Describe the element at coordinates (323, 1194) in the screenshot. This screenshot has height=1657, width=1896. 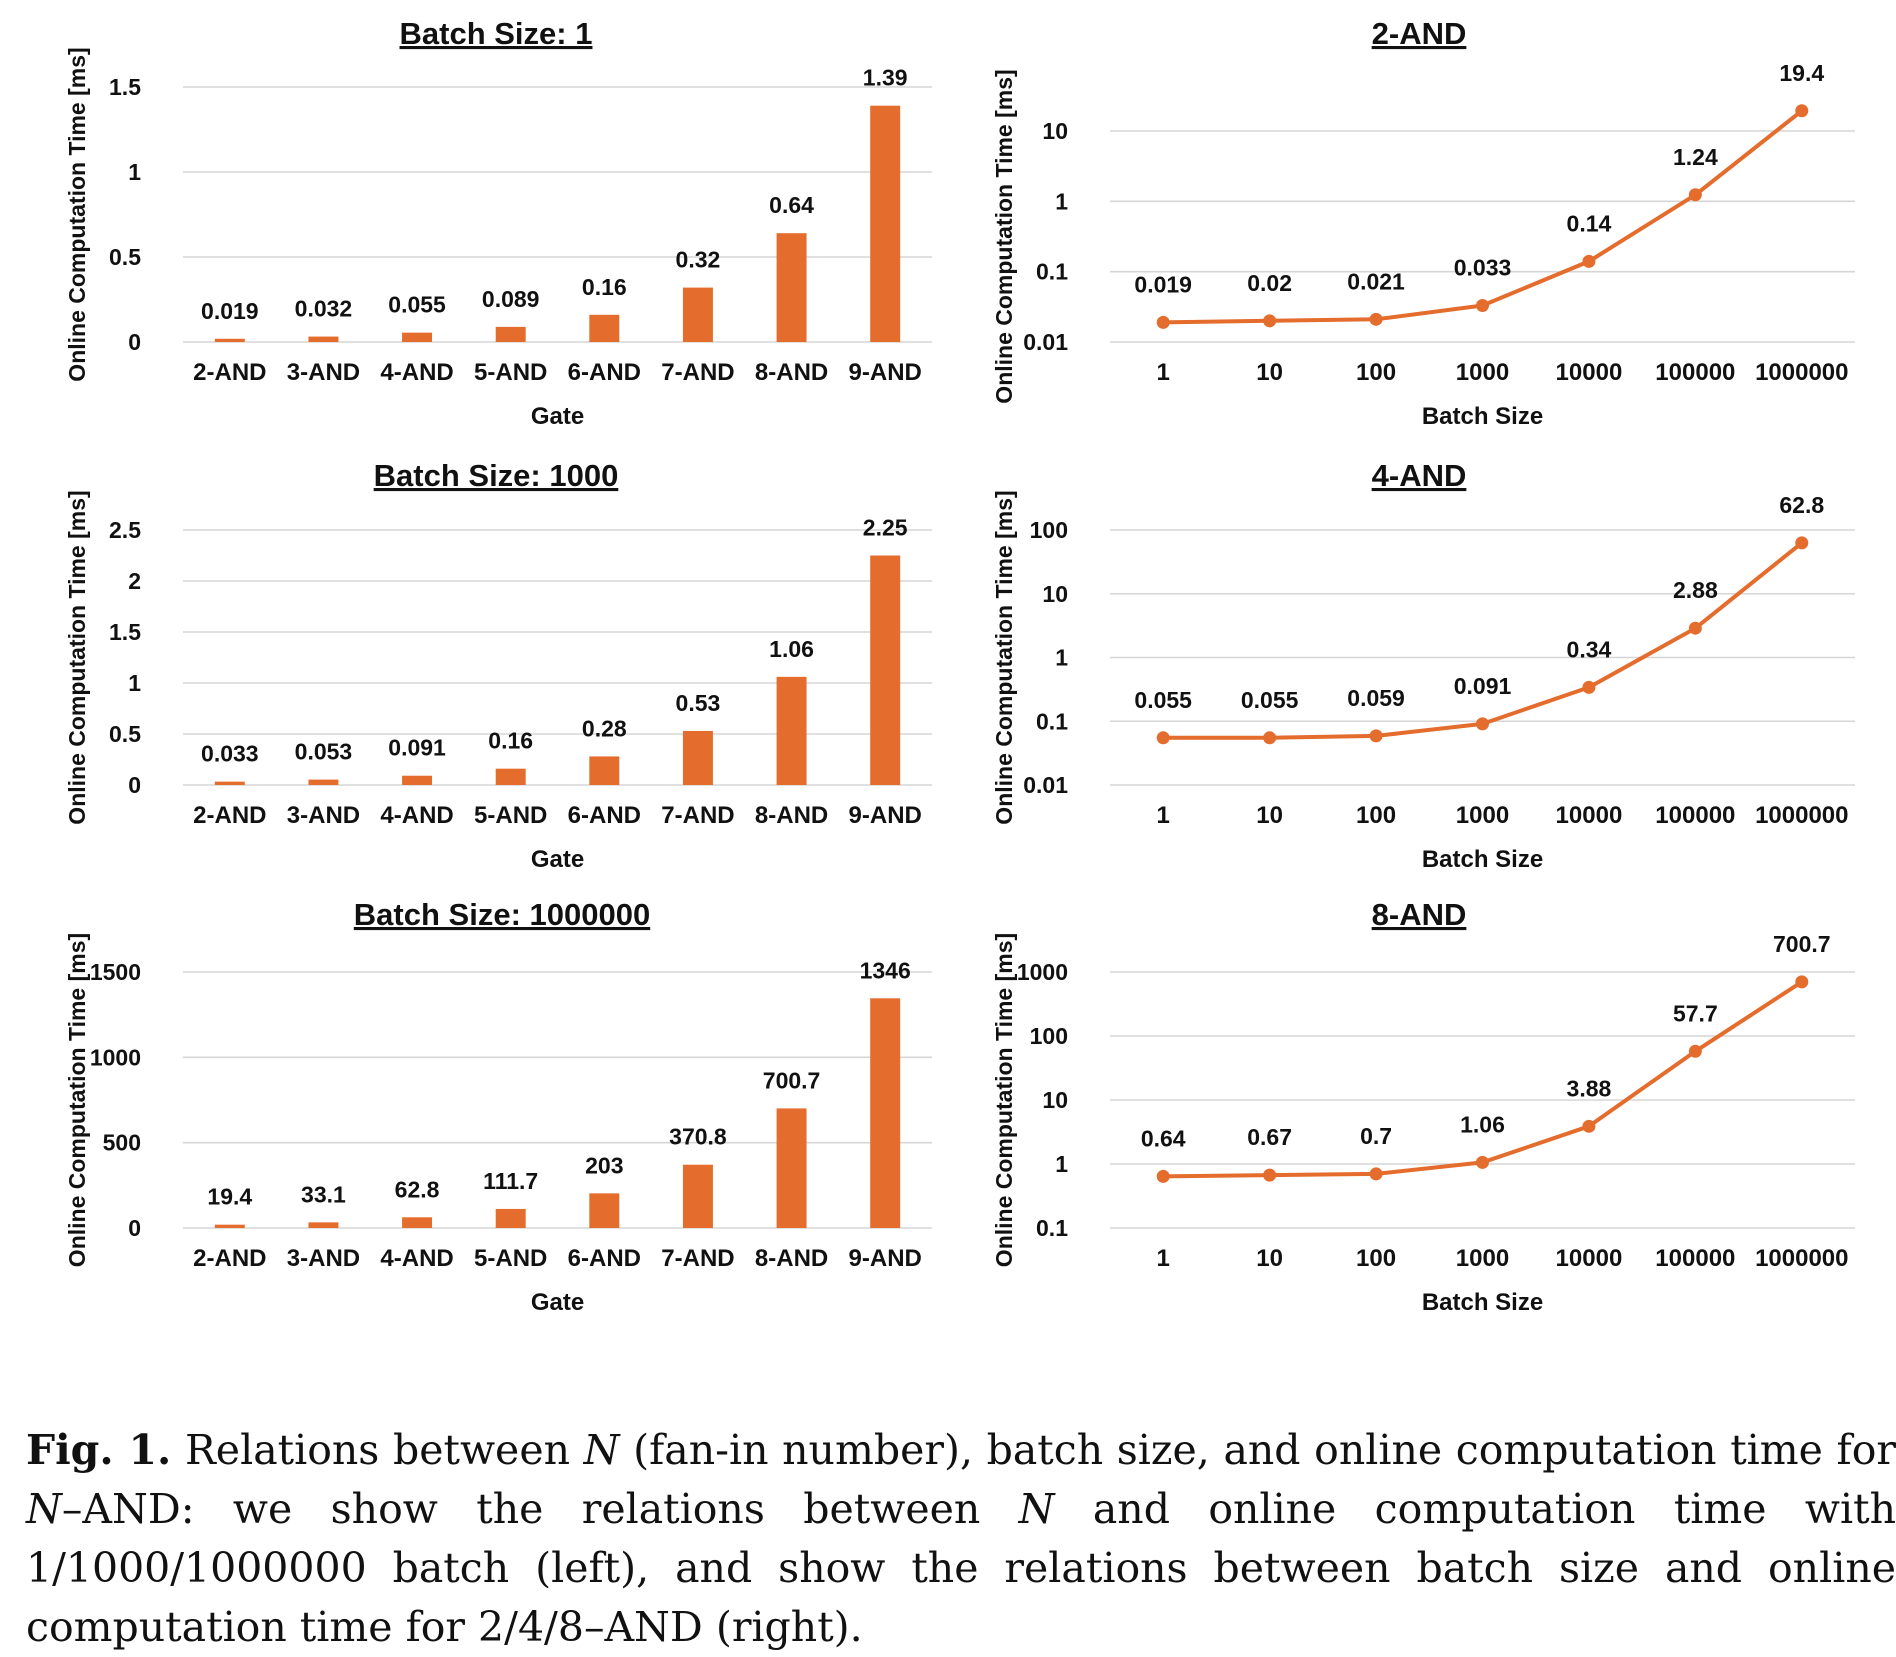
I see `data-label: 33.1` at that location.